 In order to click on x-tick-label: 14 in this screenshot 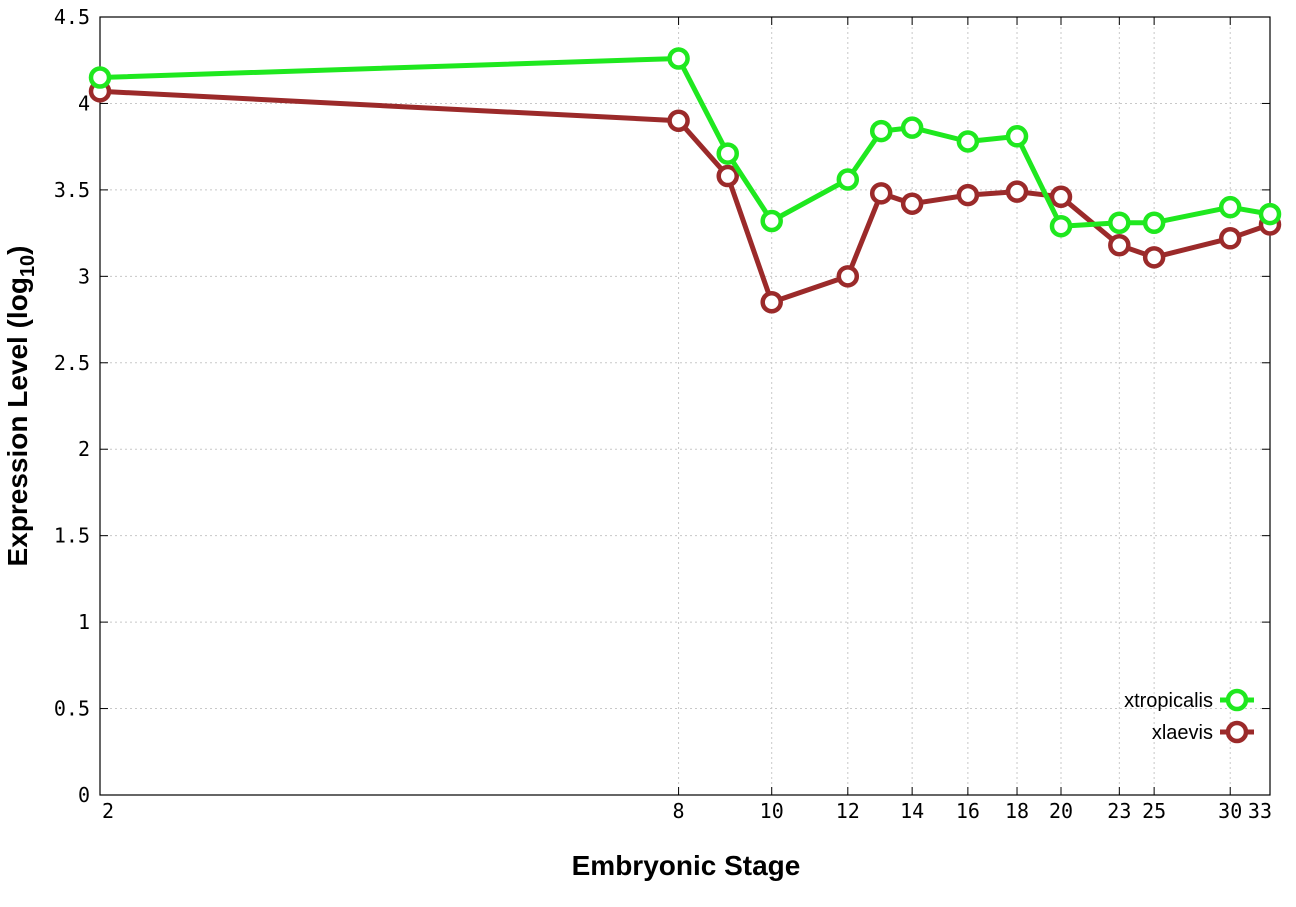, I will do `click(912, 811)`.